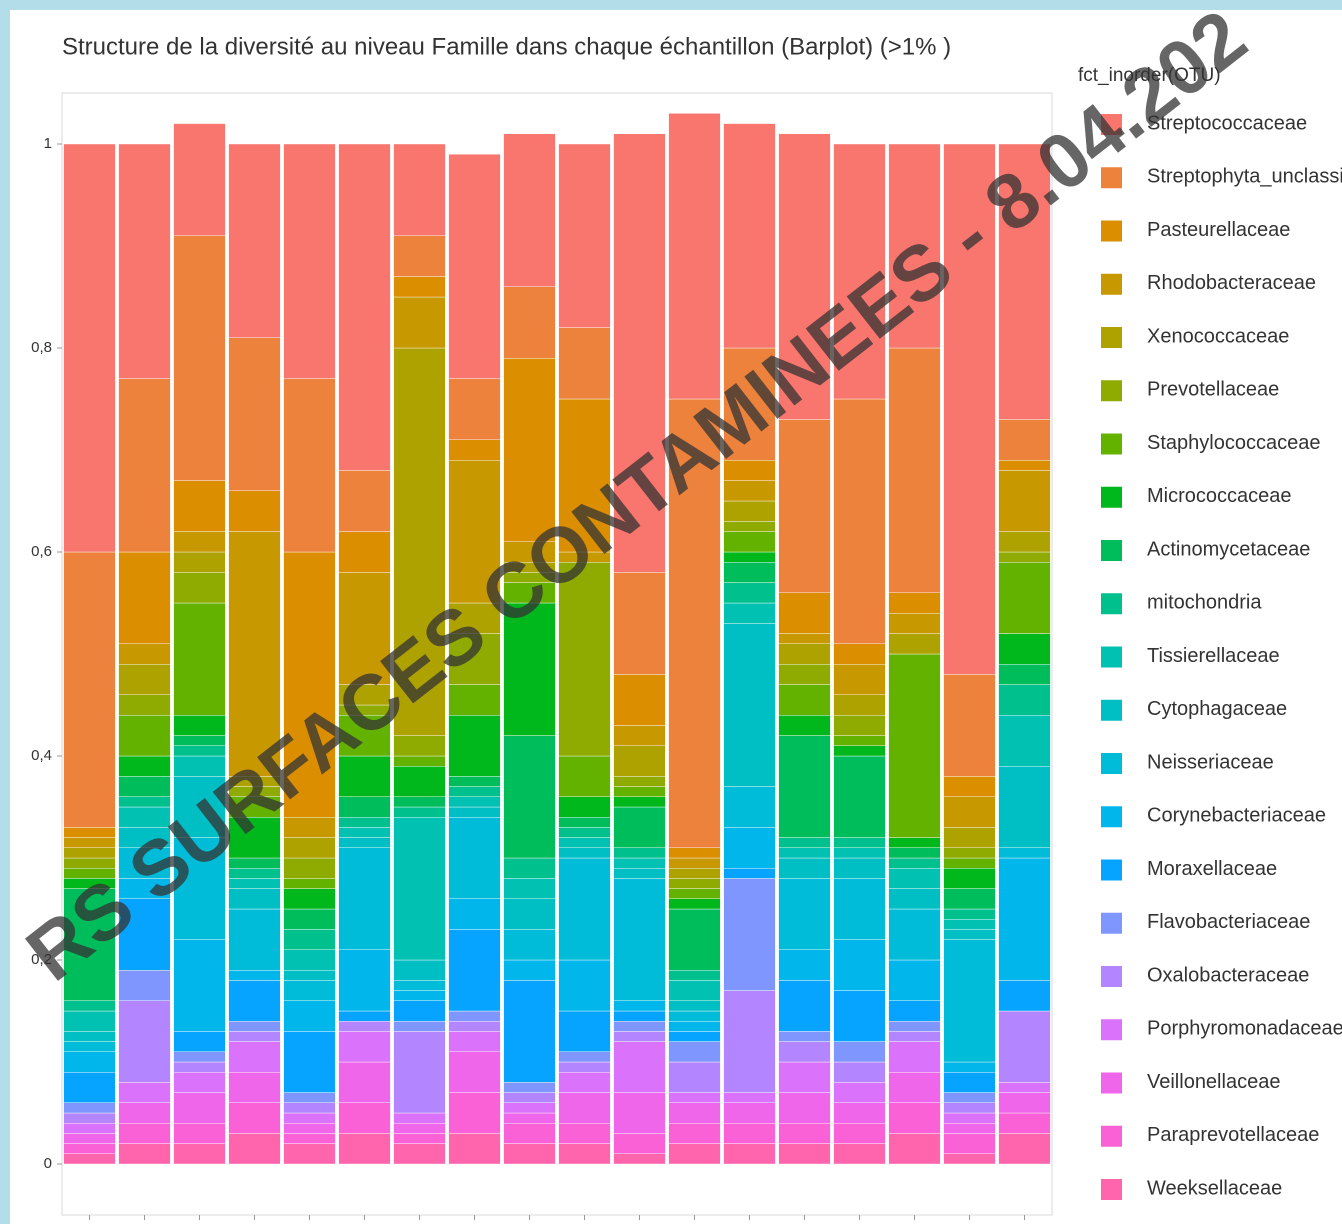 Image resolution: width=1342 pixels, height=1224 pixels. I want to click on legend-label: Micrococcaceae, so click(1219, 496).